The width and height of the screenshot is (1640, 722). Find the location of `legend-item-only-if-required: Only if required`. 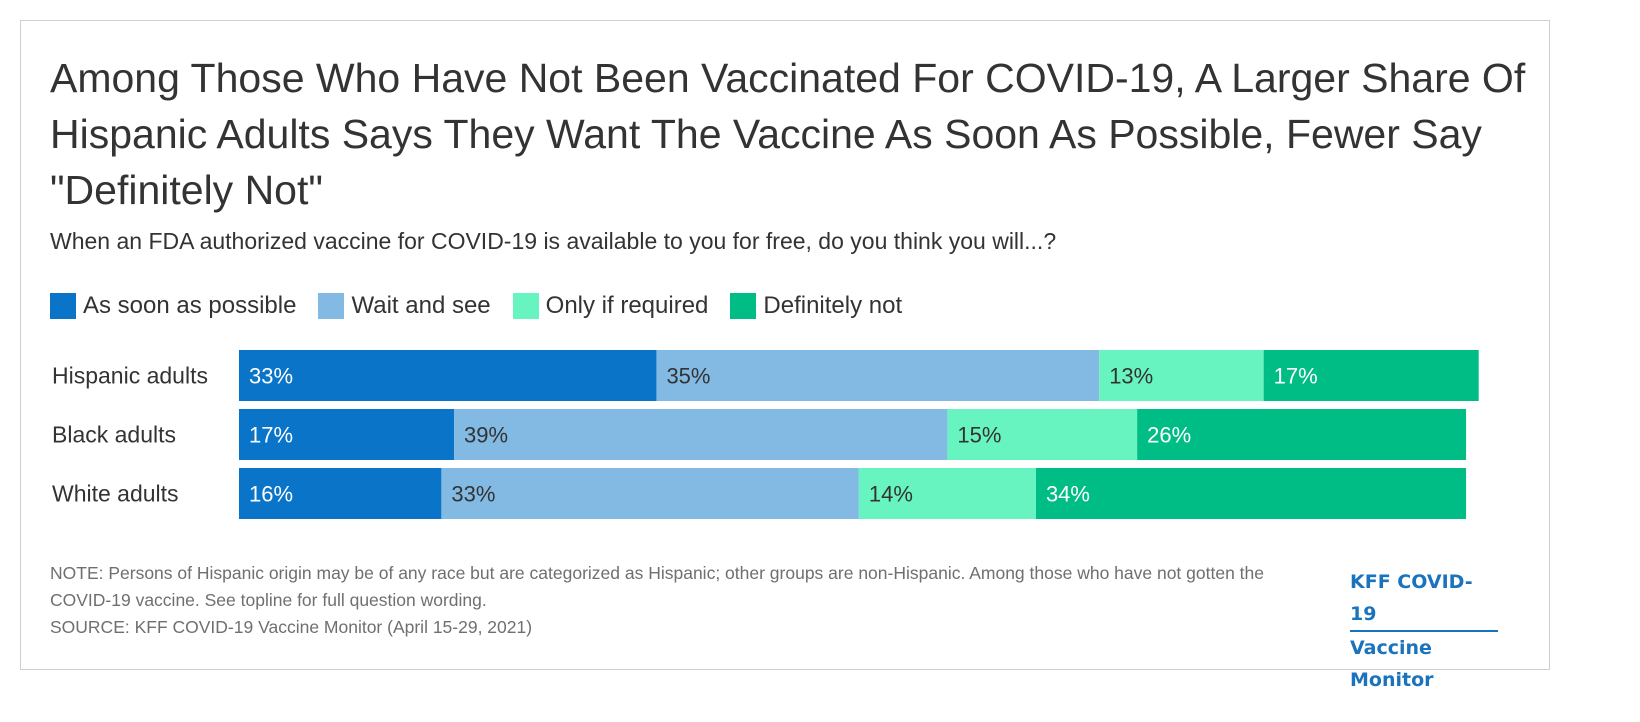

legend-item-only-if-required: Only if required is located at coordinates (610, 306).